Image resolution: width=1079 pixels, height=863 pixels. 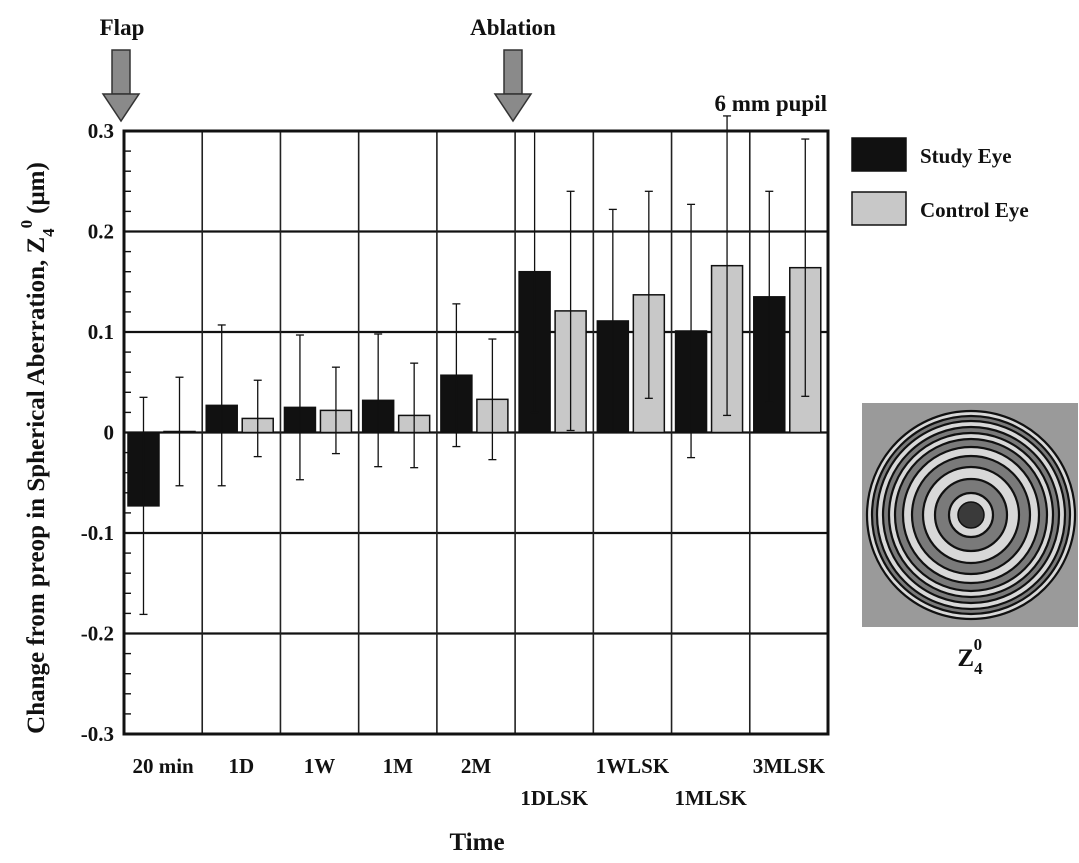 I want to click on x-tick-label: 1DLSK, so click(x=554, y=798).